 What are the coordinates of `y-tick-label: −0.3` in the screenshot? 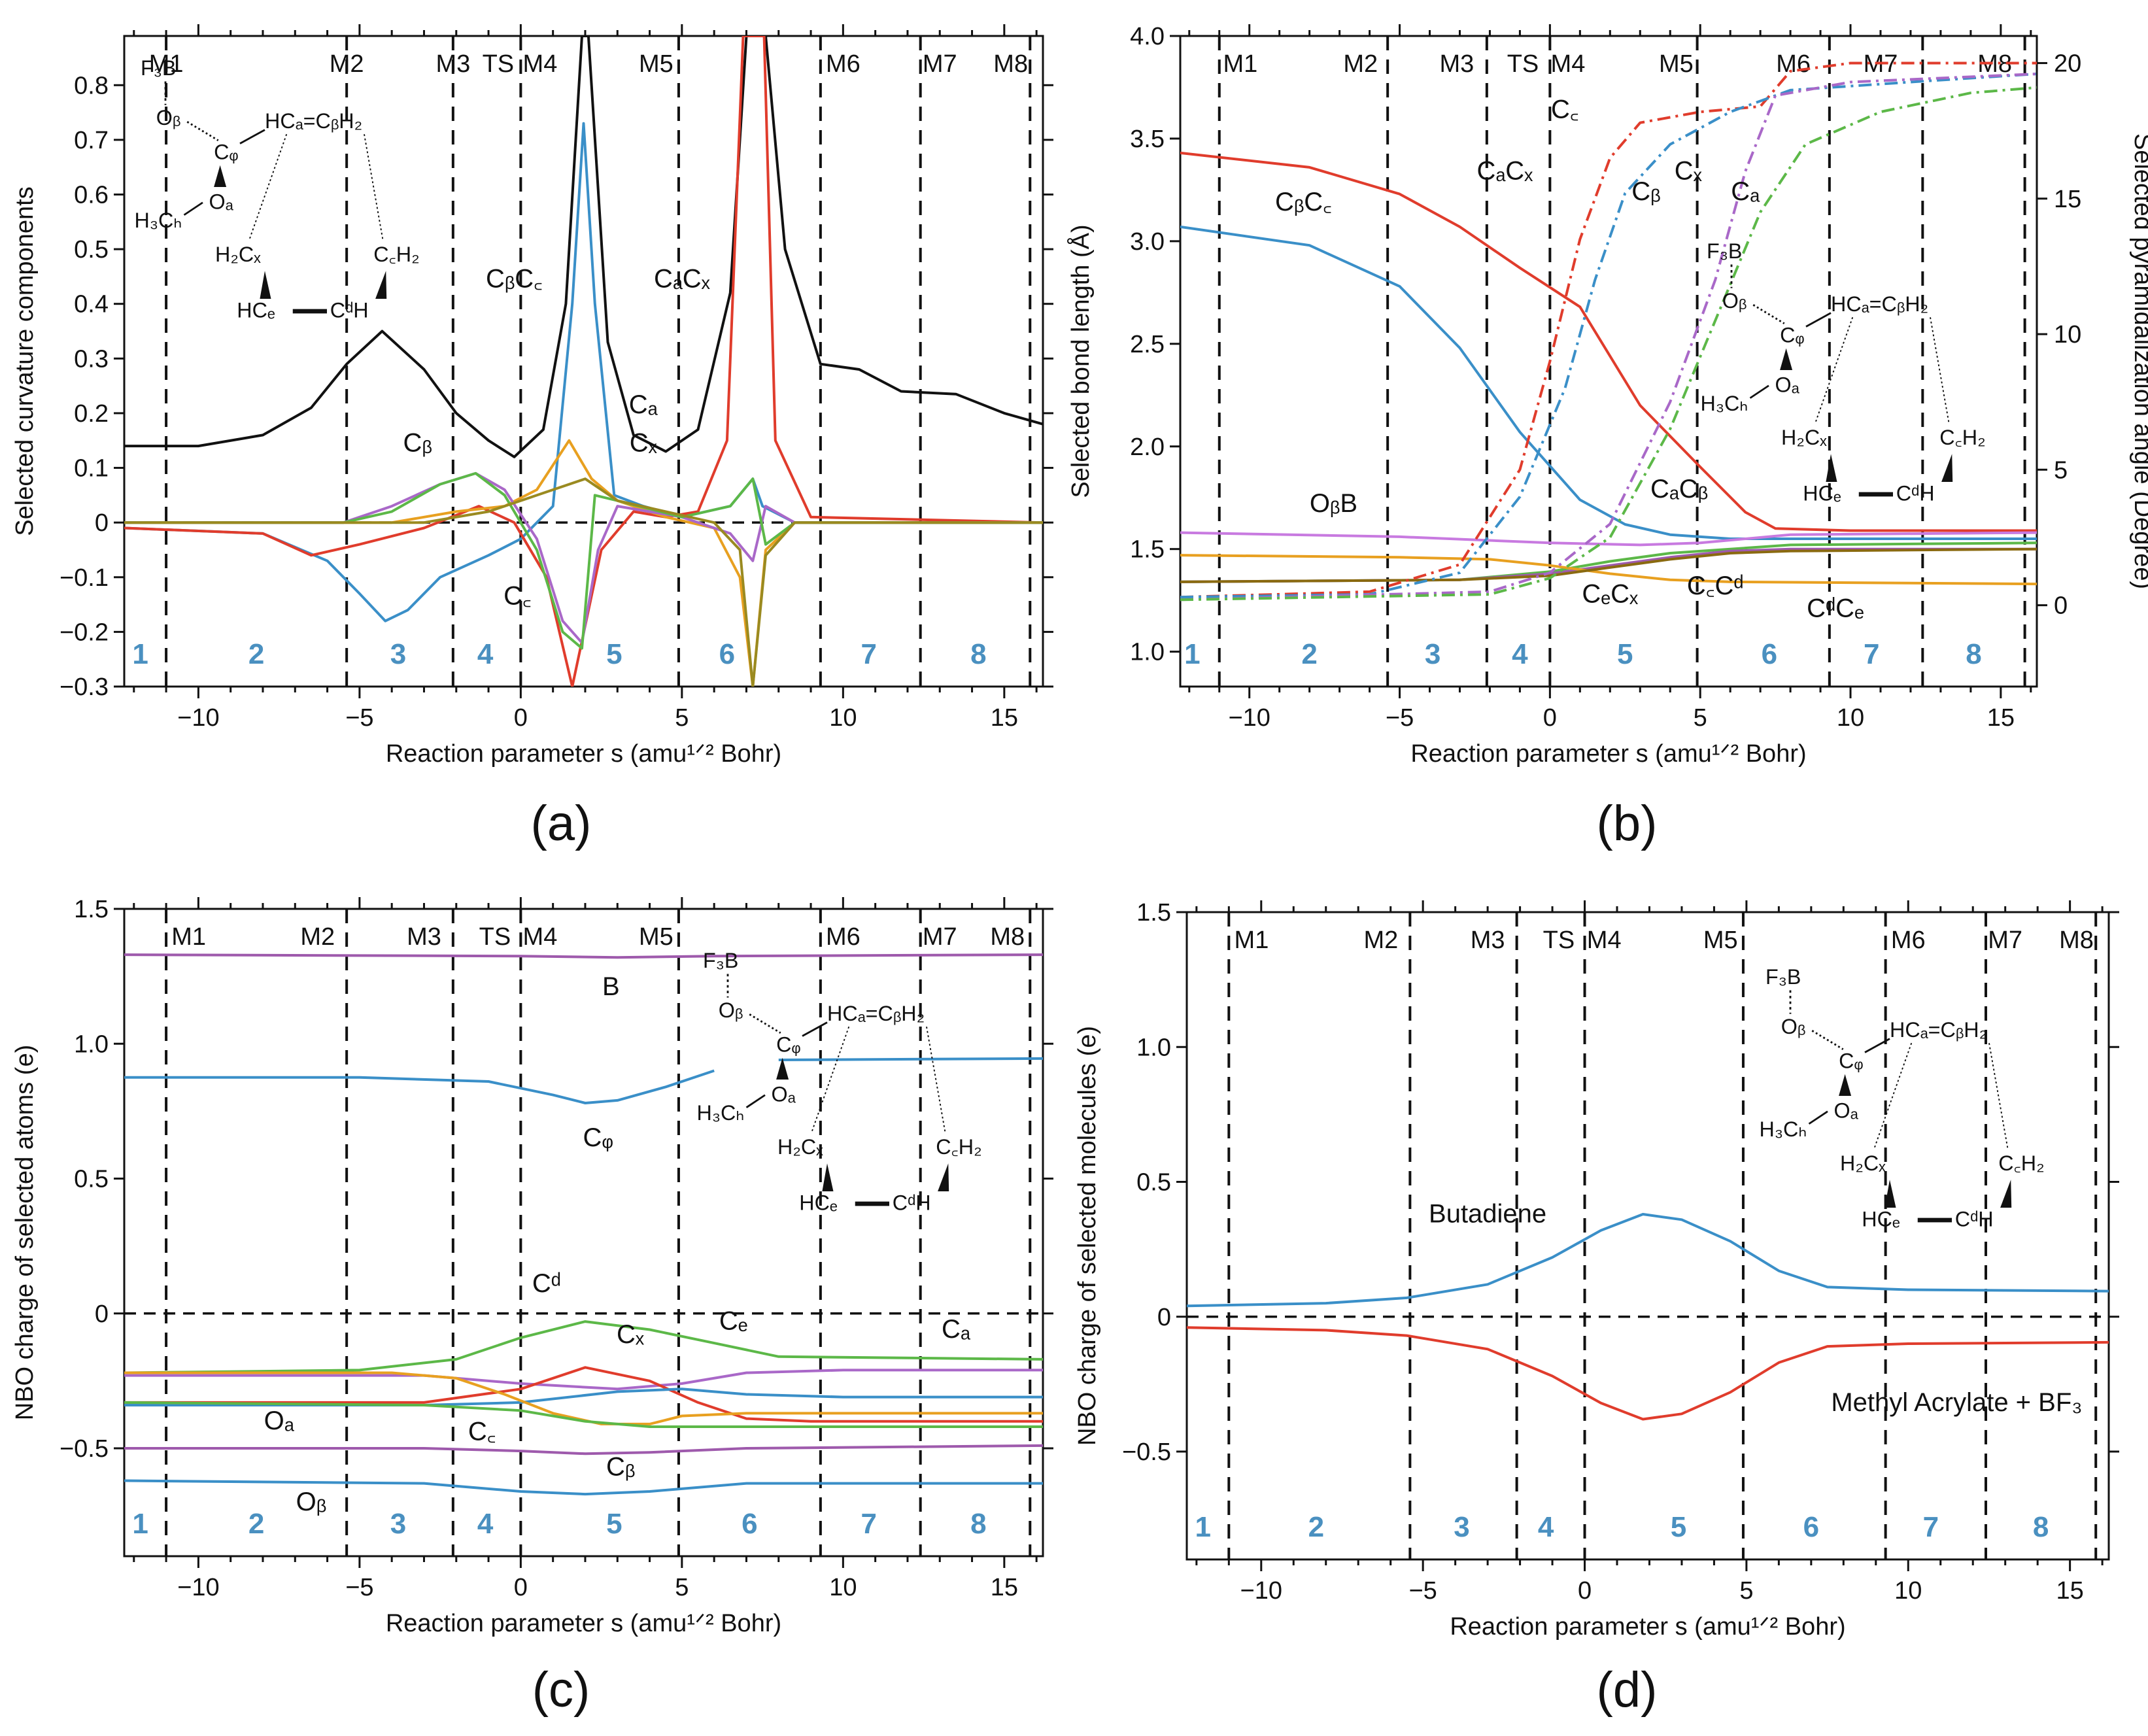 It's located at (84, 687).